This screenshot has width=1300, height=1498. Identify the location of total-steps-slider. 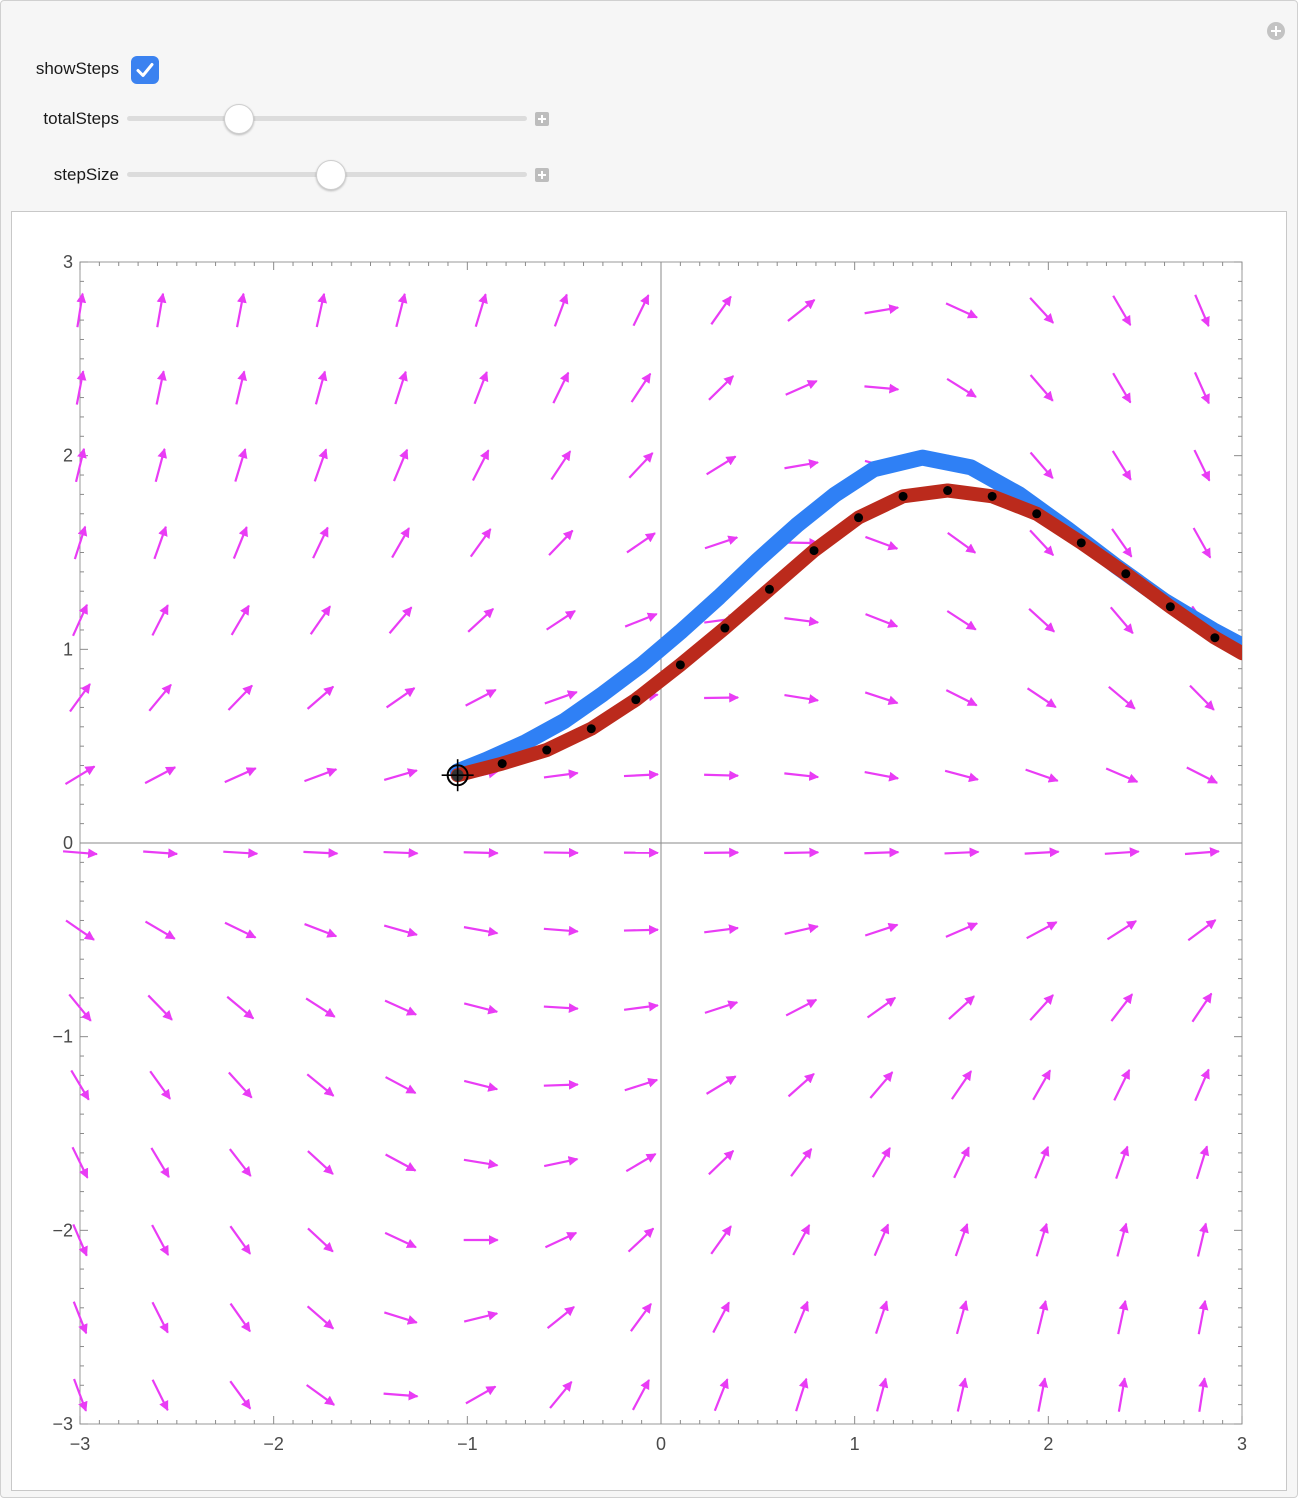
(327, 118).